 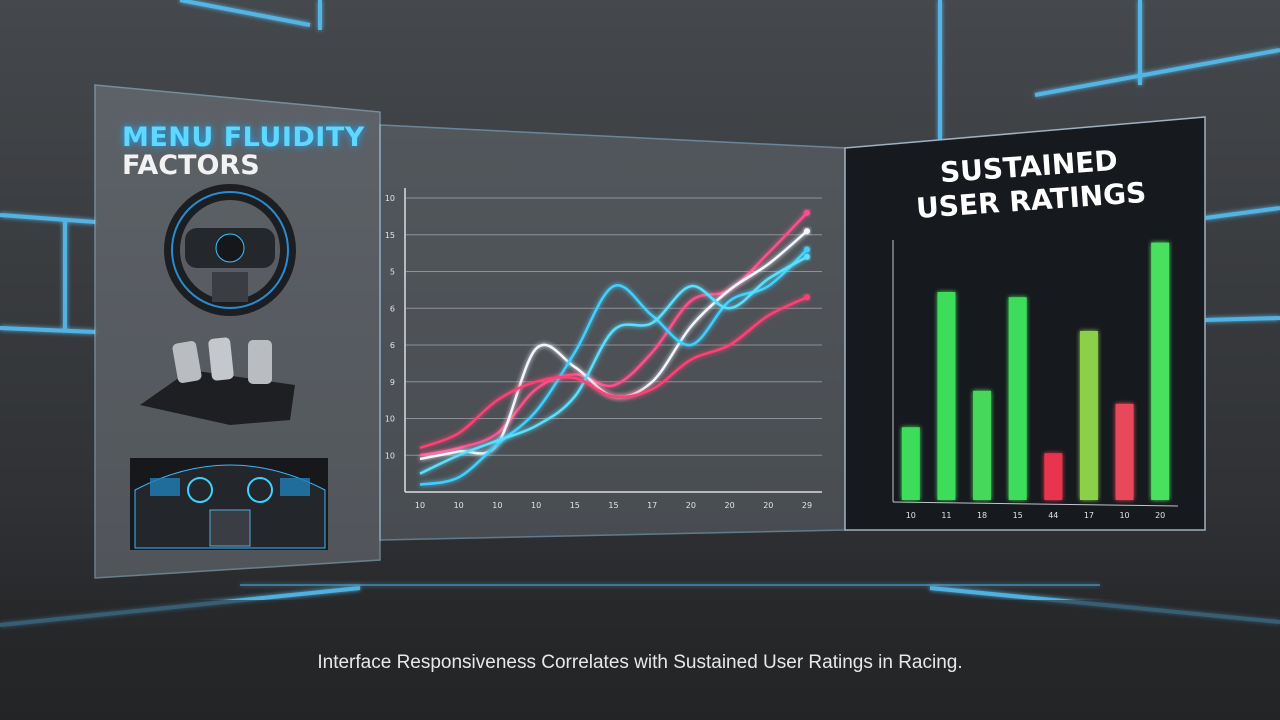 What do you see at coordinates (1035, 504) in the screenshot?
I see `x-axis` at bounding box center [1035, 504].